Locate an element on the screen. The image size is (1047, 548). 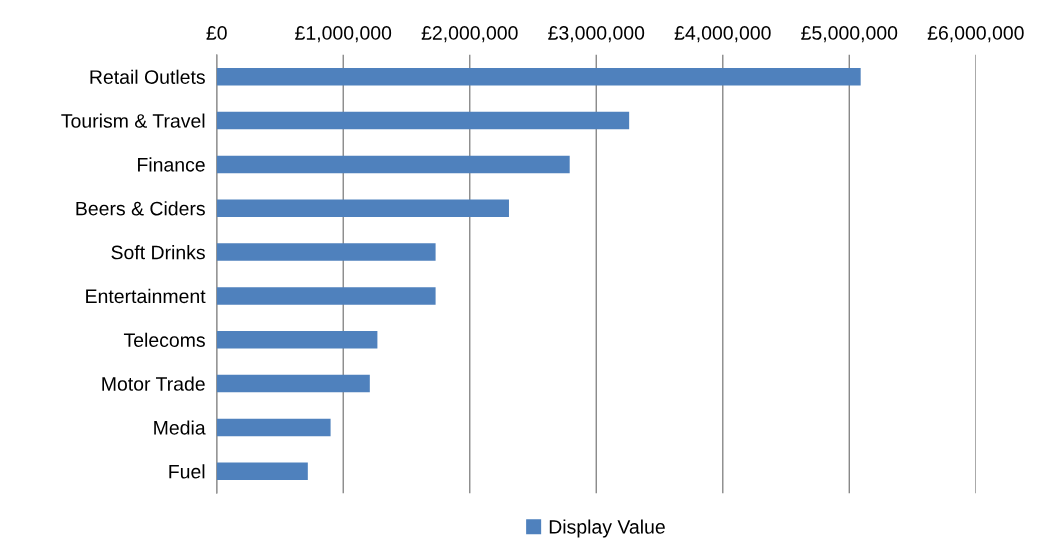
x-tick-label: £6,000,000 is located at coordinates (975, 34).